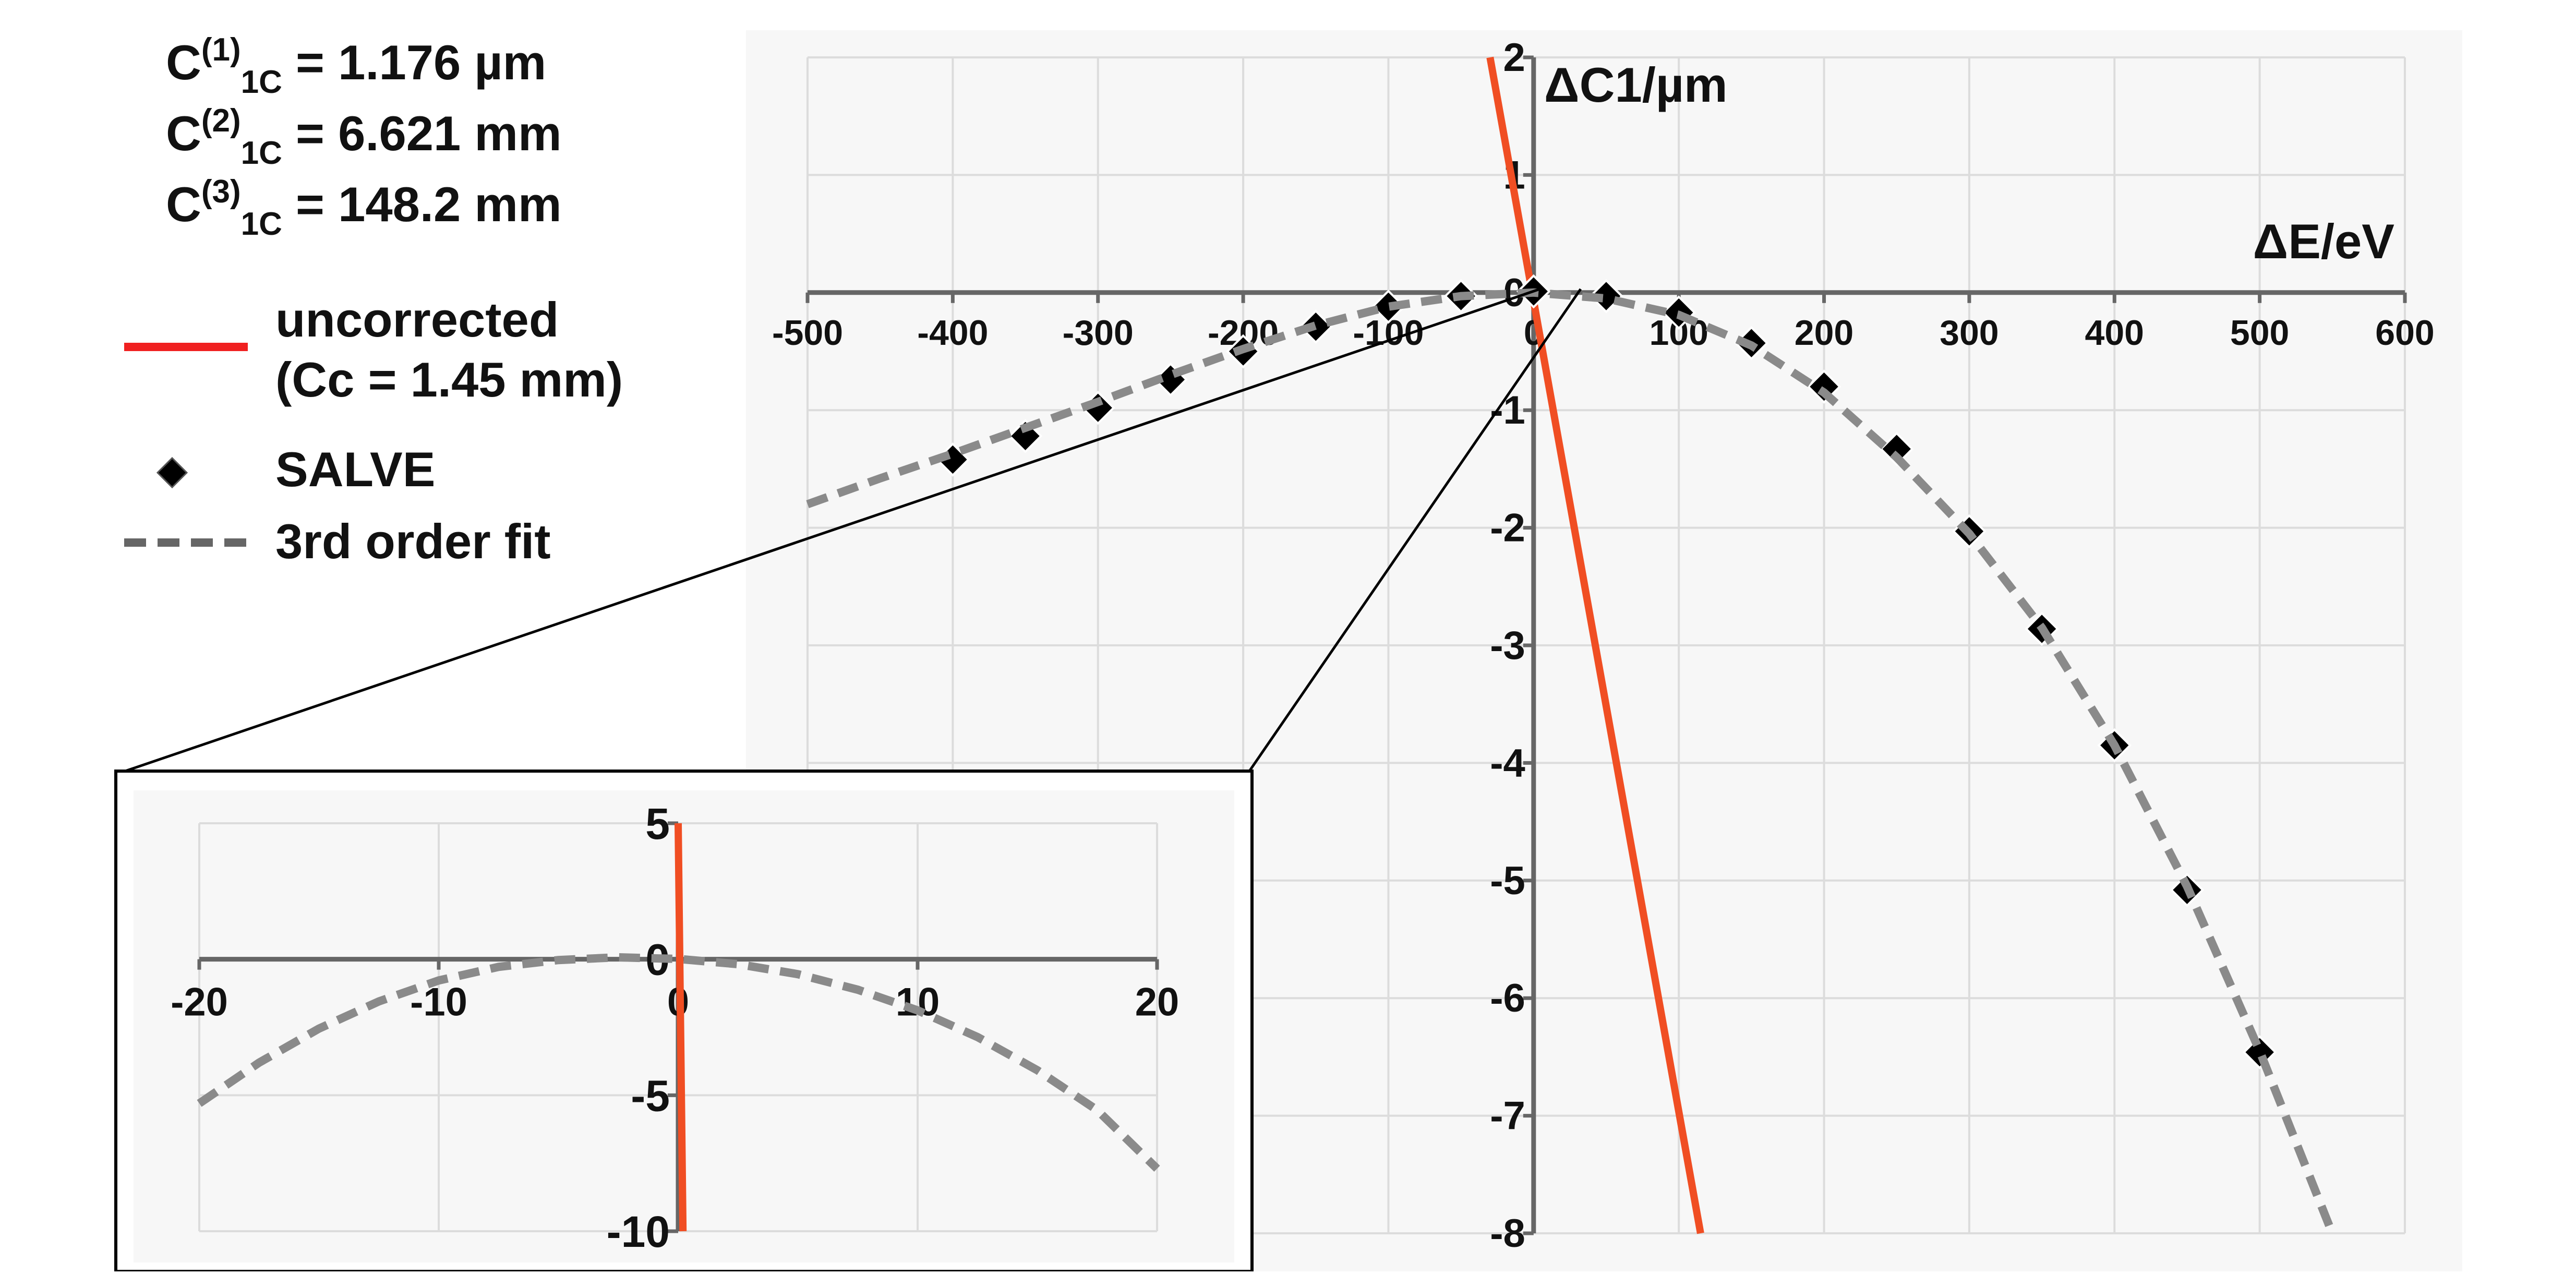 This screenshot has height=1274, width=2576. What do you see at coordinates (1969, 333) in the screenshot?
I see `x-tick-label: 300` at bounding box center [1969, 333].